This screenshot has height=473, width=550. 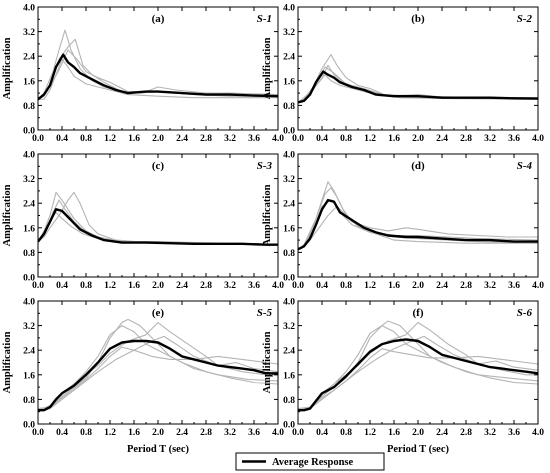 What do you see at coordinates (158, 313) in the screenshot?
I see `panel-tag: (e)` at bounding box center [158, 313].